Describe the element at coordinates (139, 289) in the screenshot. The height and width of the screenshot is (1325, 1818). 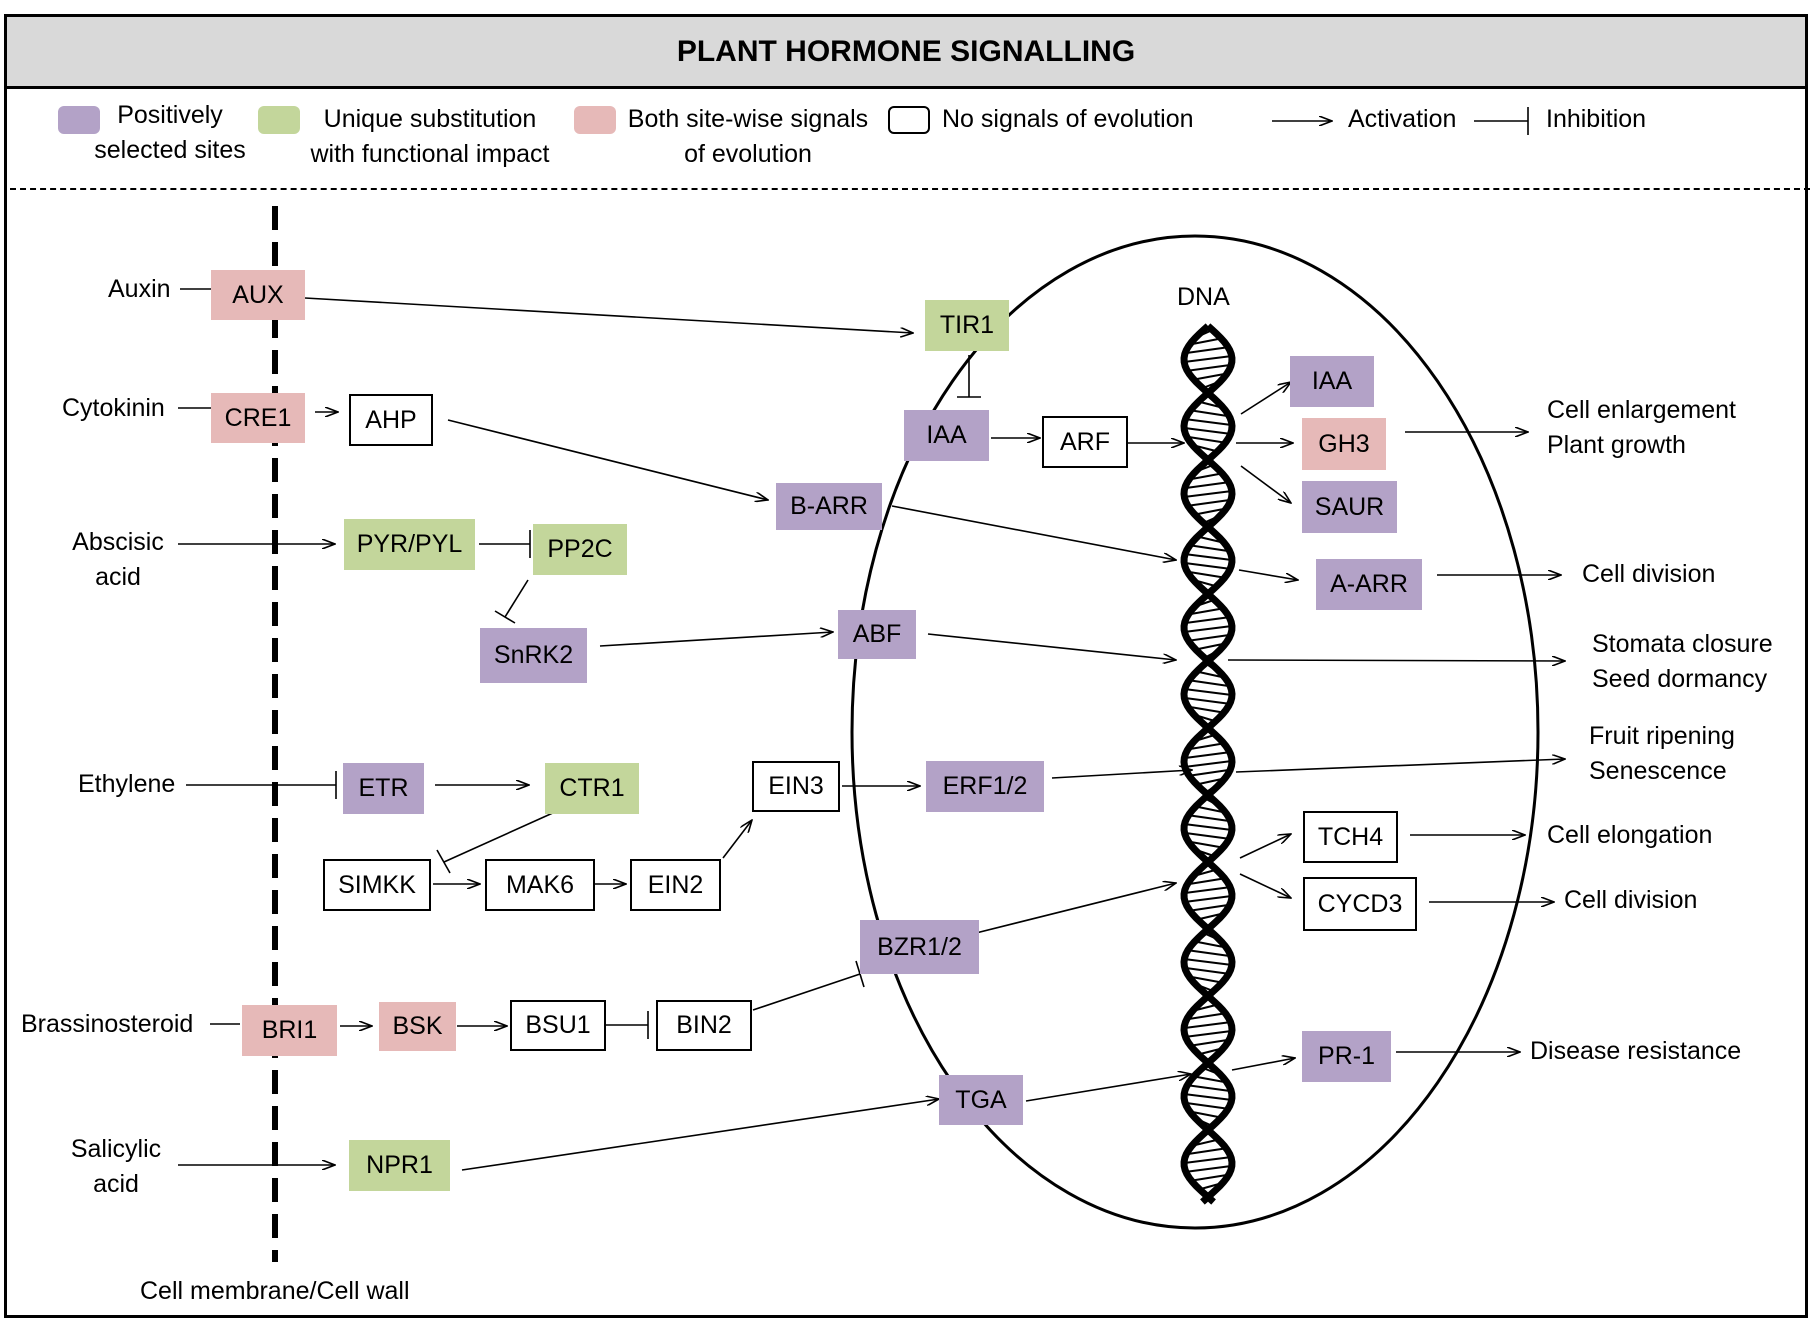
I see `hormone-auxin: Auxin` at that location.